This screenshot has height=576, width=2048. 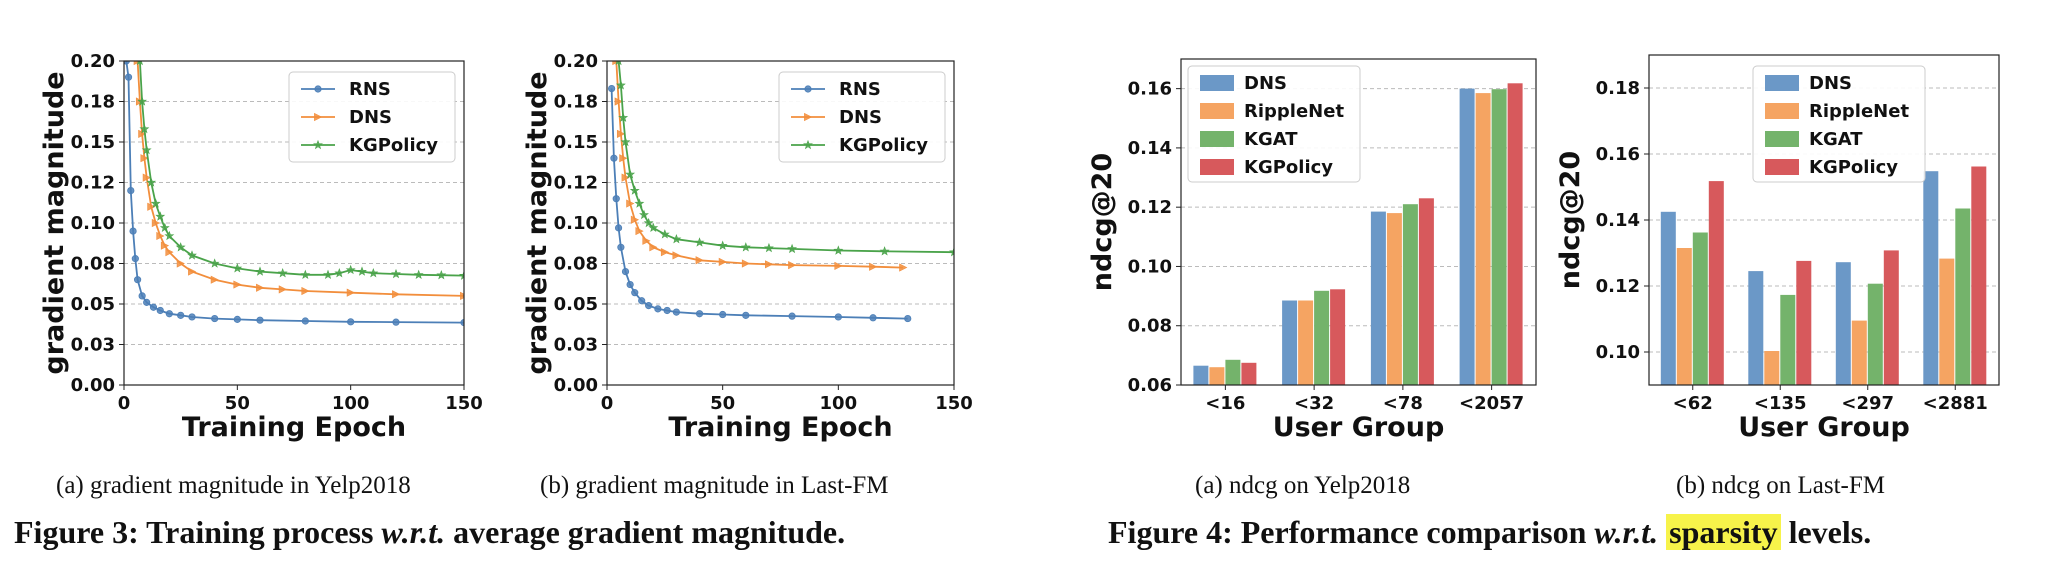 I want to click on legend-box, so click(x=1274, y=124).